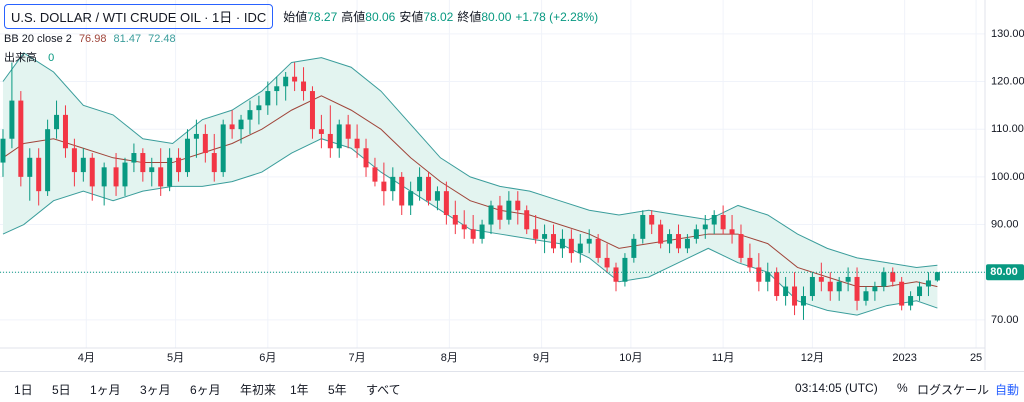 The height and width of the screenshot is (402, 1024). I want to click on x-tick-label: 25, so click(976, 358).